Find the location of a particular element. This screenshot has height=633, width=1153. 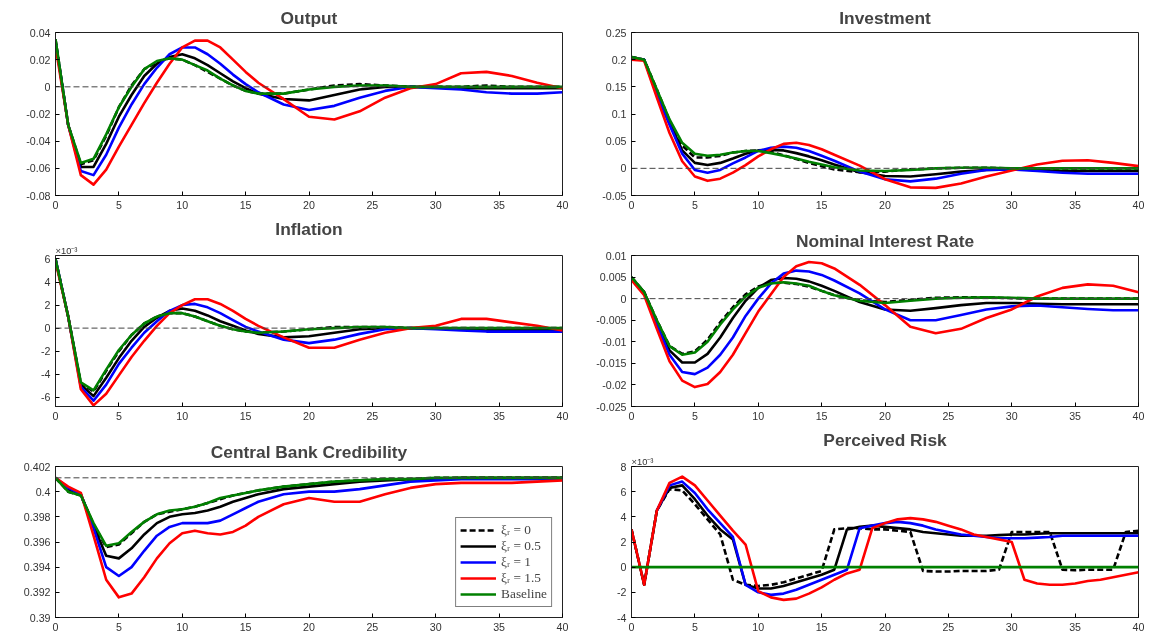

y-tick-label: -0.05 is located at coordinates (614, 195).